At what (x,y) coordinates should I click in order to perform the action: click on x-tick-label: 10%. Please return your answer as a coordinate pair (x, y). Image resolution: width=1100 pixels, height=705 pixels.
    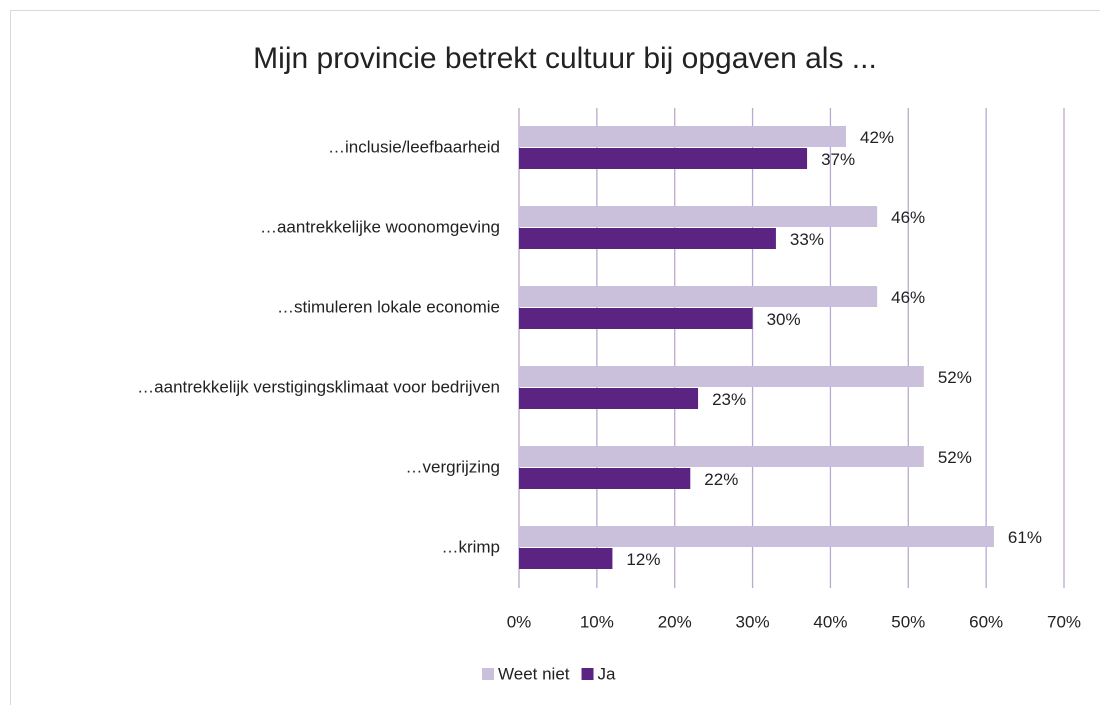
    Looking at the image, I should click on (597, 621).